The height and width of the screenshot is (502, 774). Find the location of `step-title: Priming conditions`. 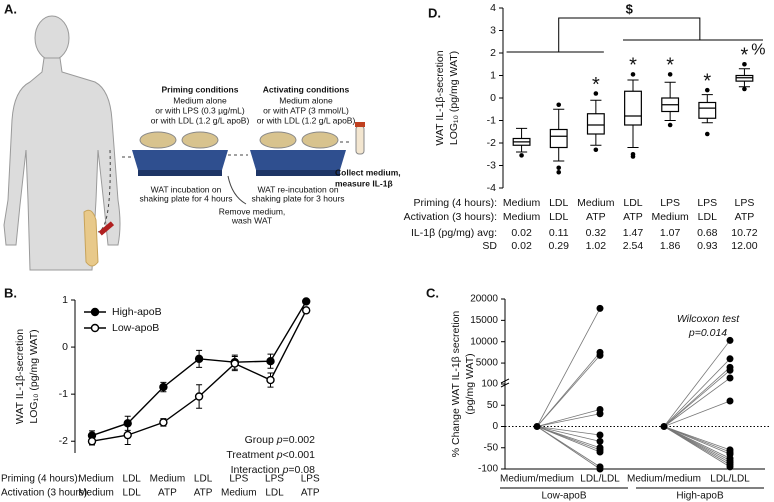

step-title: Priming conditions is located at coordinates (200, 89).